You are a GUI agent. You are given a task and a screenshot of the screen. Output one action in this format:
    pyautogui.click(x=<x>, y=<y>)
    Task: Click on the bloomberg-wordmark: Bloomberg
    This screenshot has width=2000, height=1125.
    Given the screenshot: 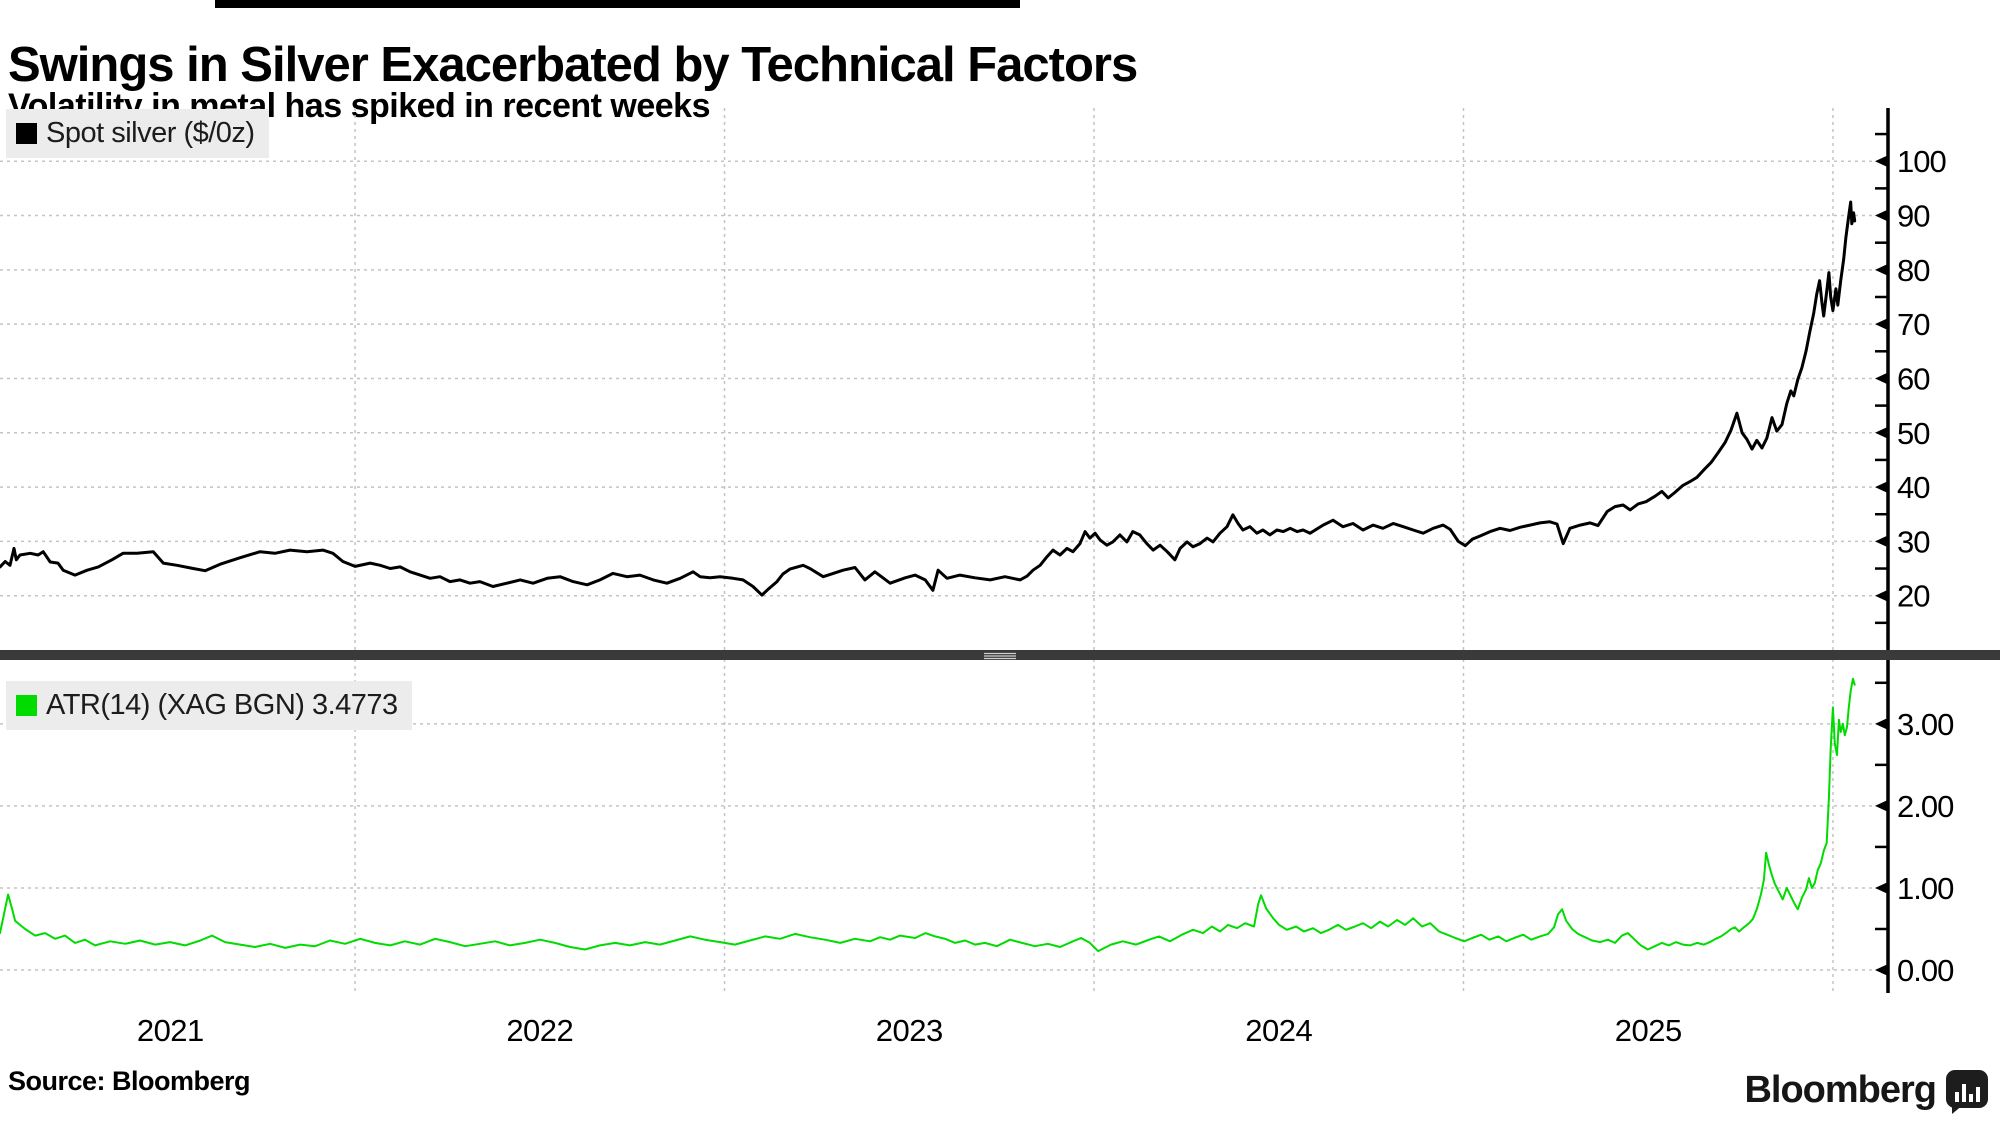 What is the action you would take?
    pyautogui.click(x=1840, y=1090)
    